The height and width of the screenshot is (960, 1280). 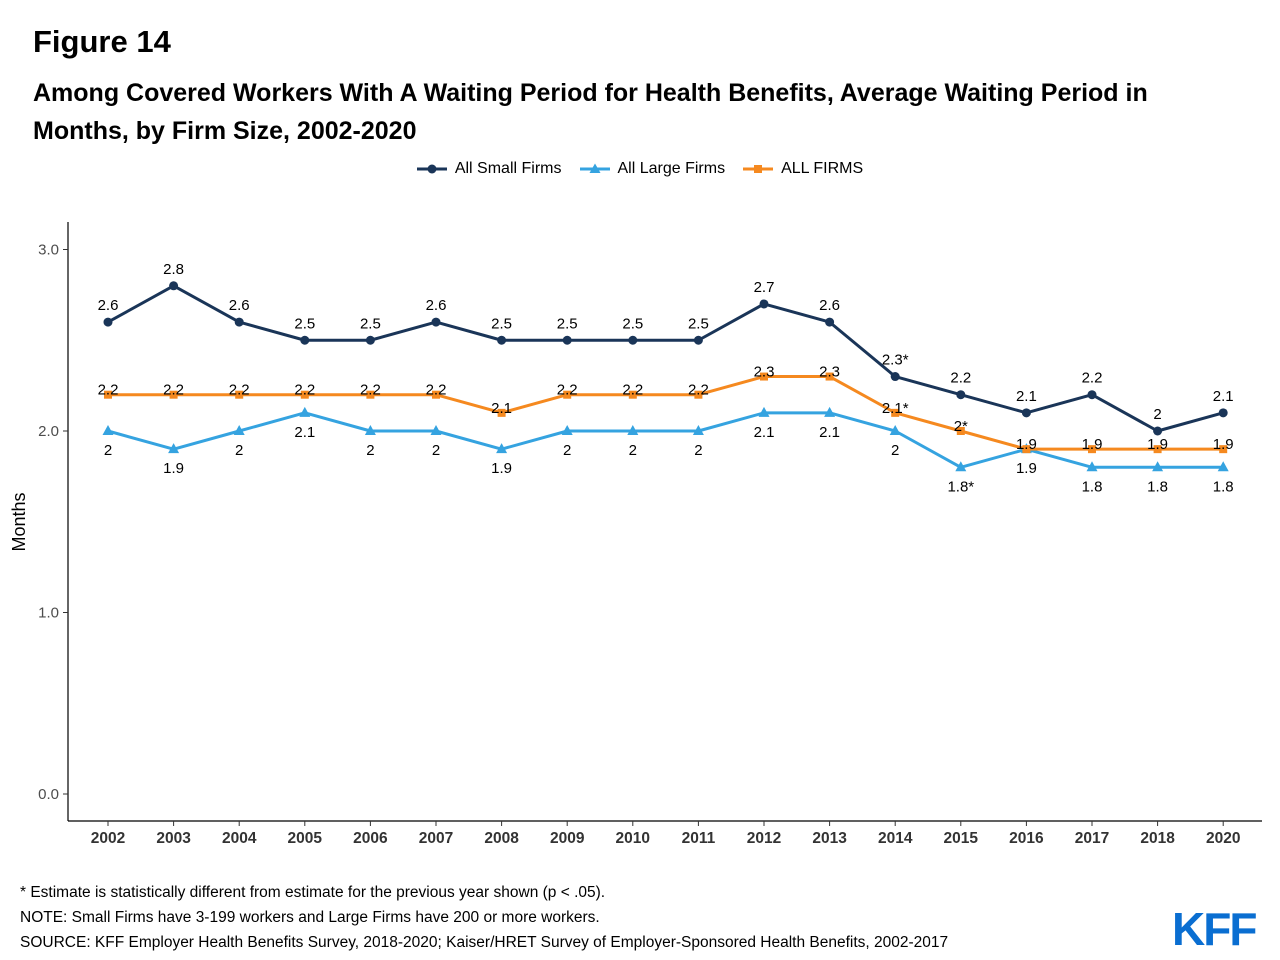 What do you see at coordinates (370, 838) in the screenshot?
I see `x-tick-label: 2006` at bounding box center [370, 838].